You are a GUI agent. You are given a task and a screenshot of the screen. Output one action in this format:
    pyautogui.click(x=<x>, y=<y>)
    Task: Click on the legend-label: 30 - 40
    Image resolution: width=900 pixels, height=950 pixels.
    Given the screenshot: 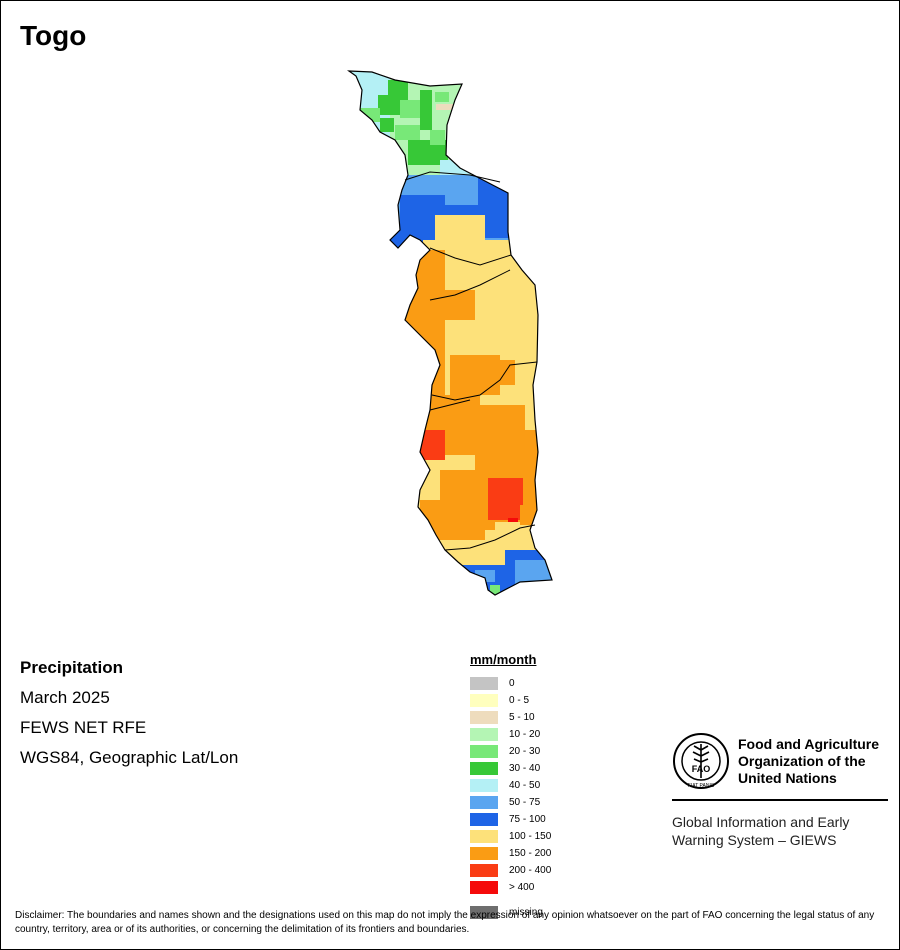 What is the action you would take?
    pyautogui.click(x=525, y=768)
    